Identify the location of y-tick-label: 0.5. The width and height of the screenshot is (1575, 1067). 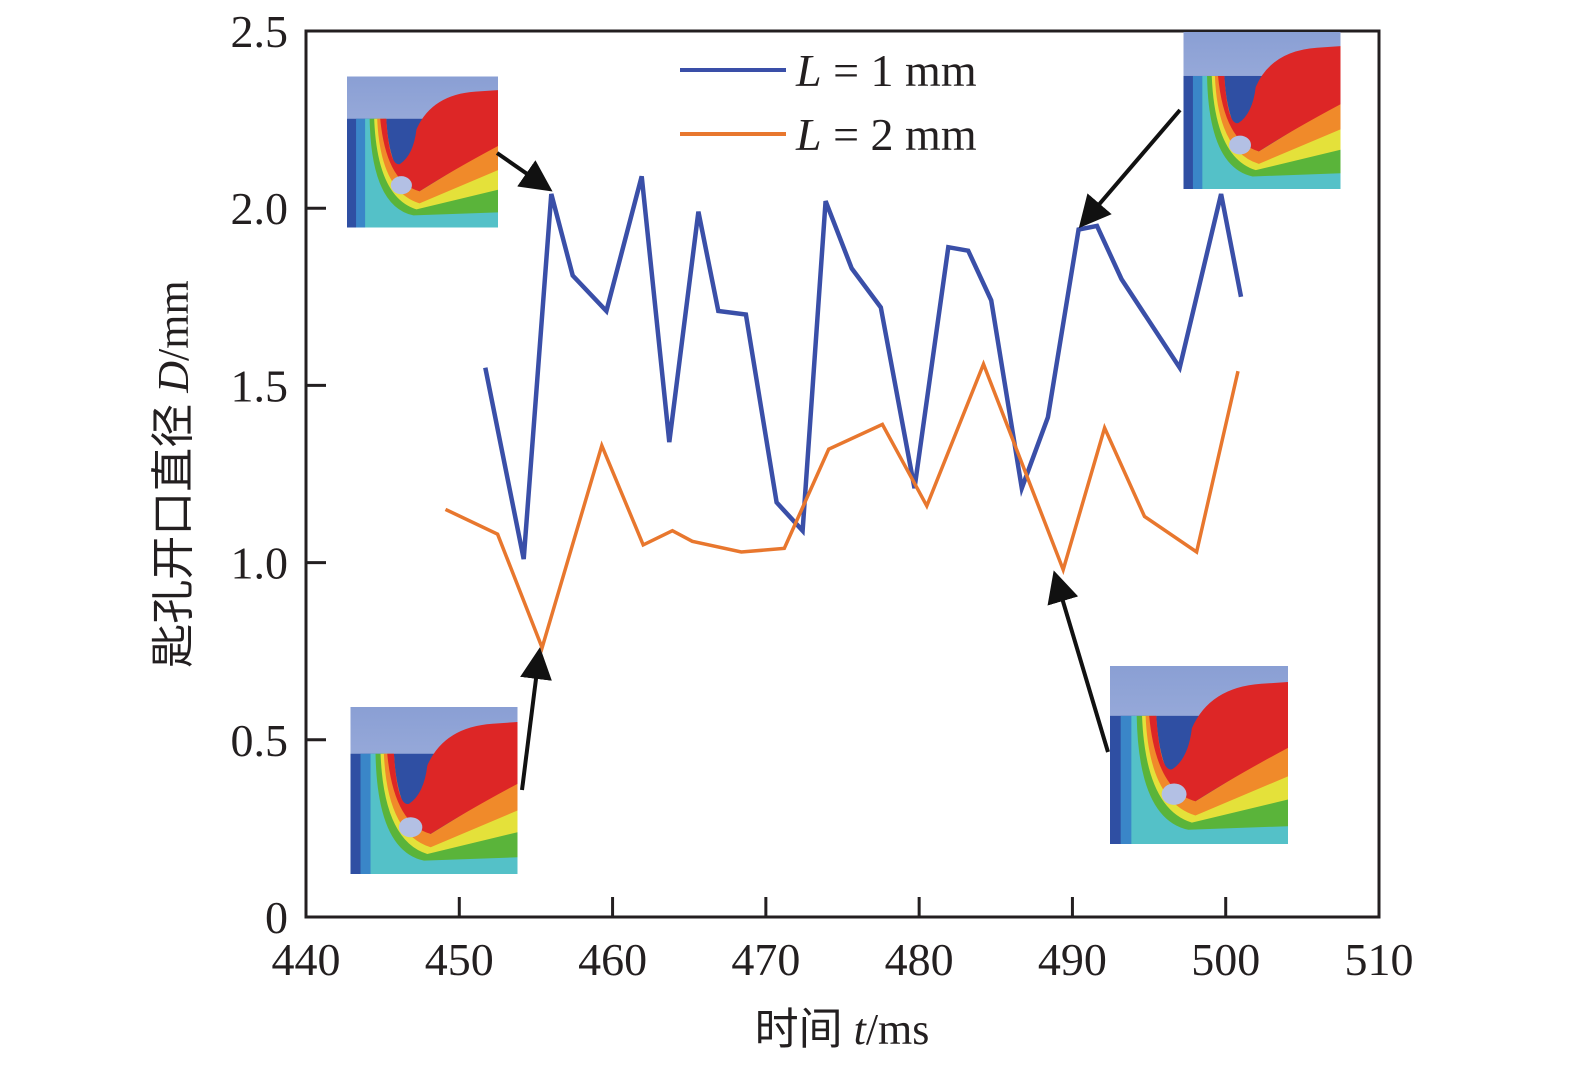
(260, 740).